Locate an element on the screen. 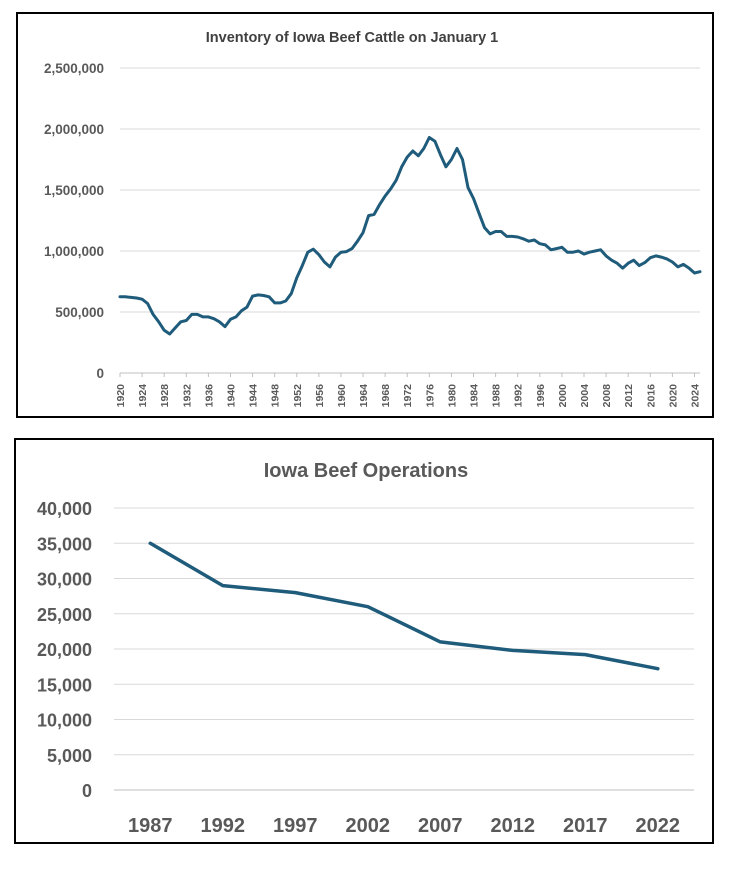 This screenshot has width=732, height=870. x-tick-label: 2024 is located at coordinates (695, 396).